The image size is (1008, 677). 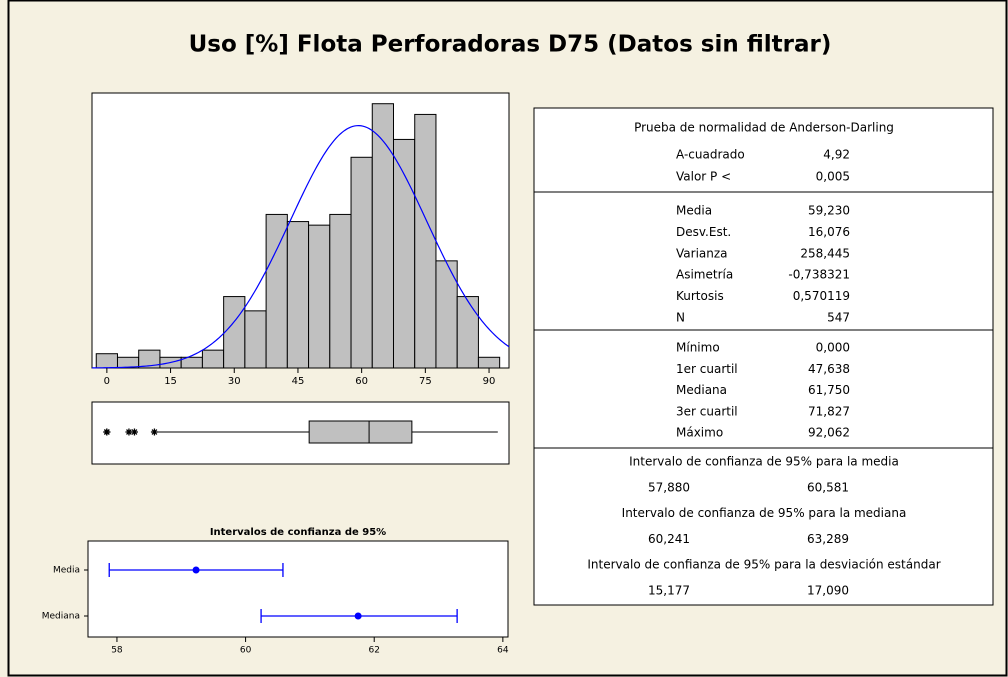 I want to click on y-tick-label: Mediana, so click(x=61, y=617).